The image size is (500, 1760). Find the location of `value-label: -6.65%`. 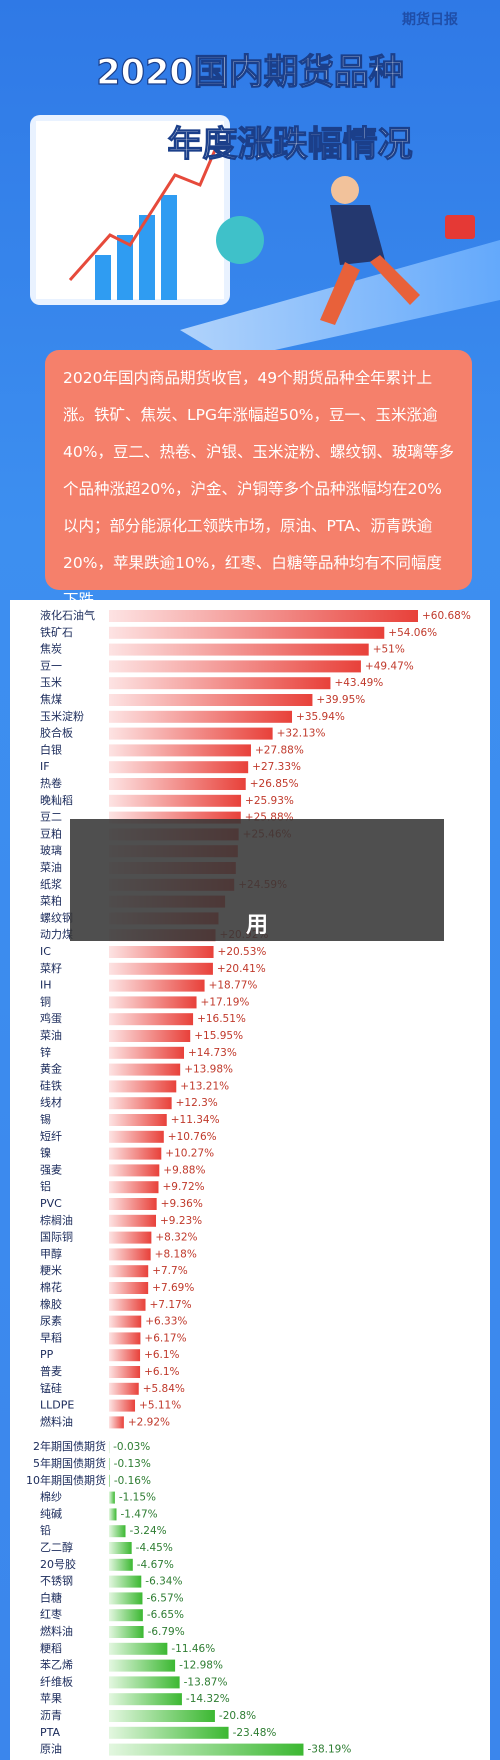

value-label: -6.65% is located at coordinates (165, 1615).